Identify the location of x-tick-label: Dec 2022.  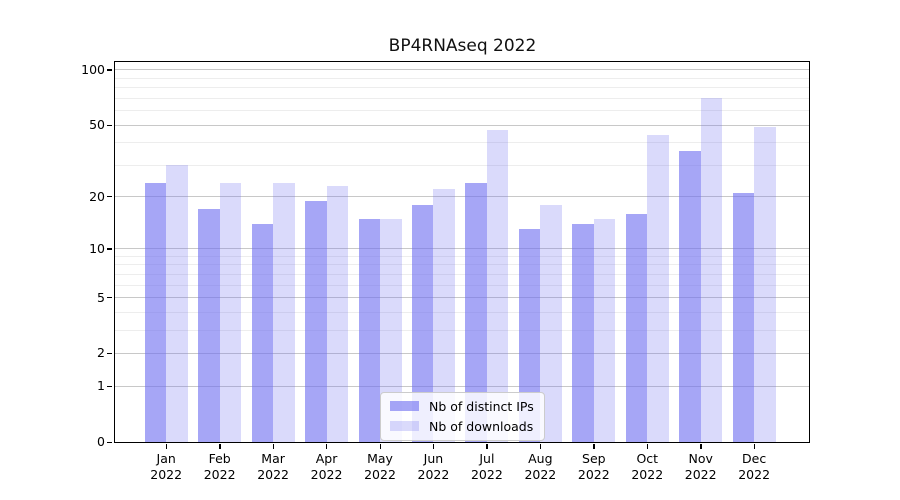
(754, 467).